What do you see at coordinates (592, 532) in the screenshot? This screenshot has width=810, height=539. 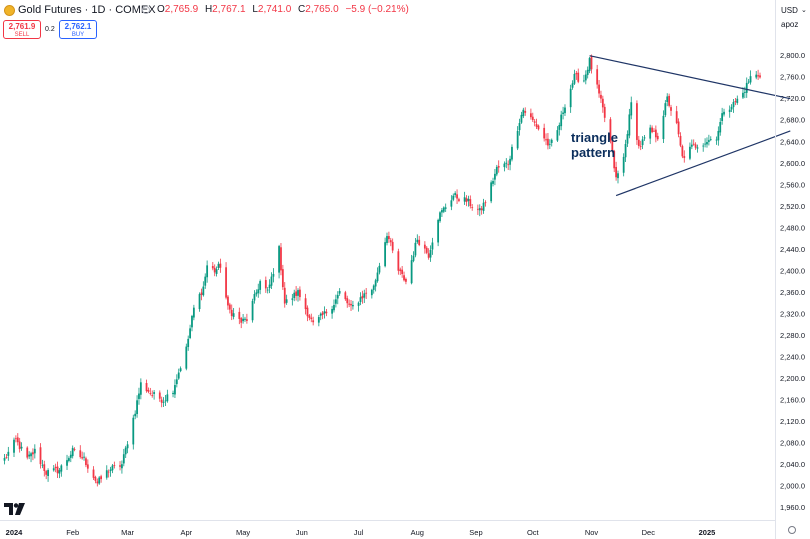 I see `x-tick-label: Nov` at bounding box center [592, 532].